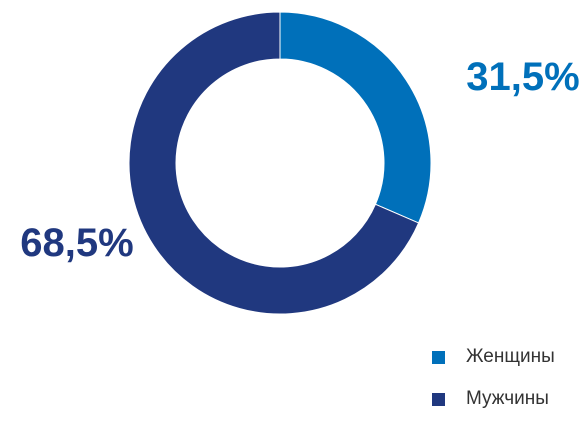 The width and height of the screenshot is (579, 430). Describe the element at coordinates (507, 398) in the screenshot. I see `legend-label-men: Мужчины` at that location.